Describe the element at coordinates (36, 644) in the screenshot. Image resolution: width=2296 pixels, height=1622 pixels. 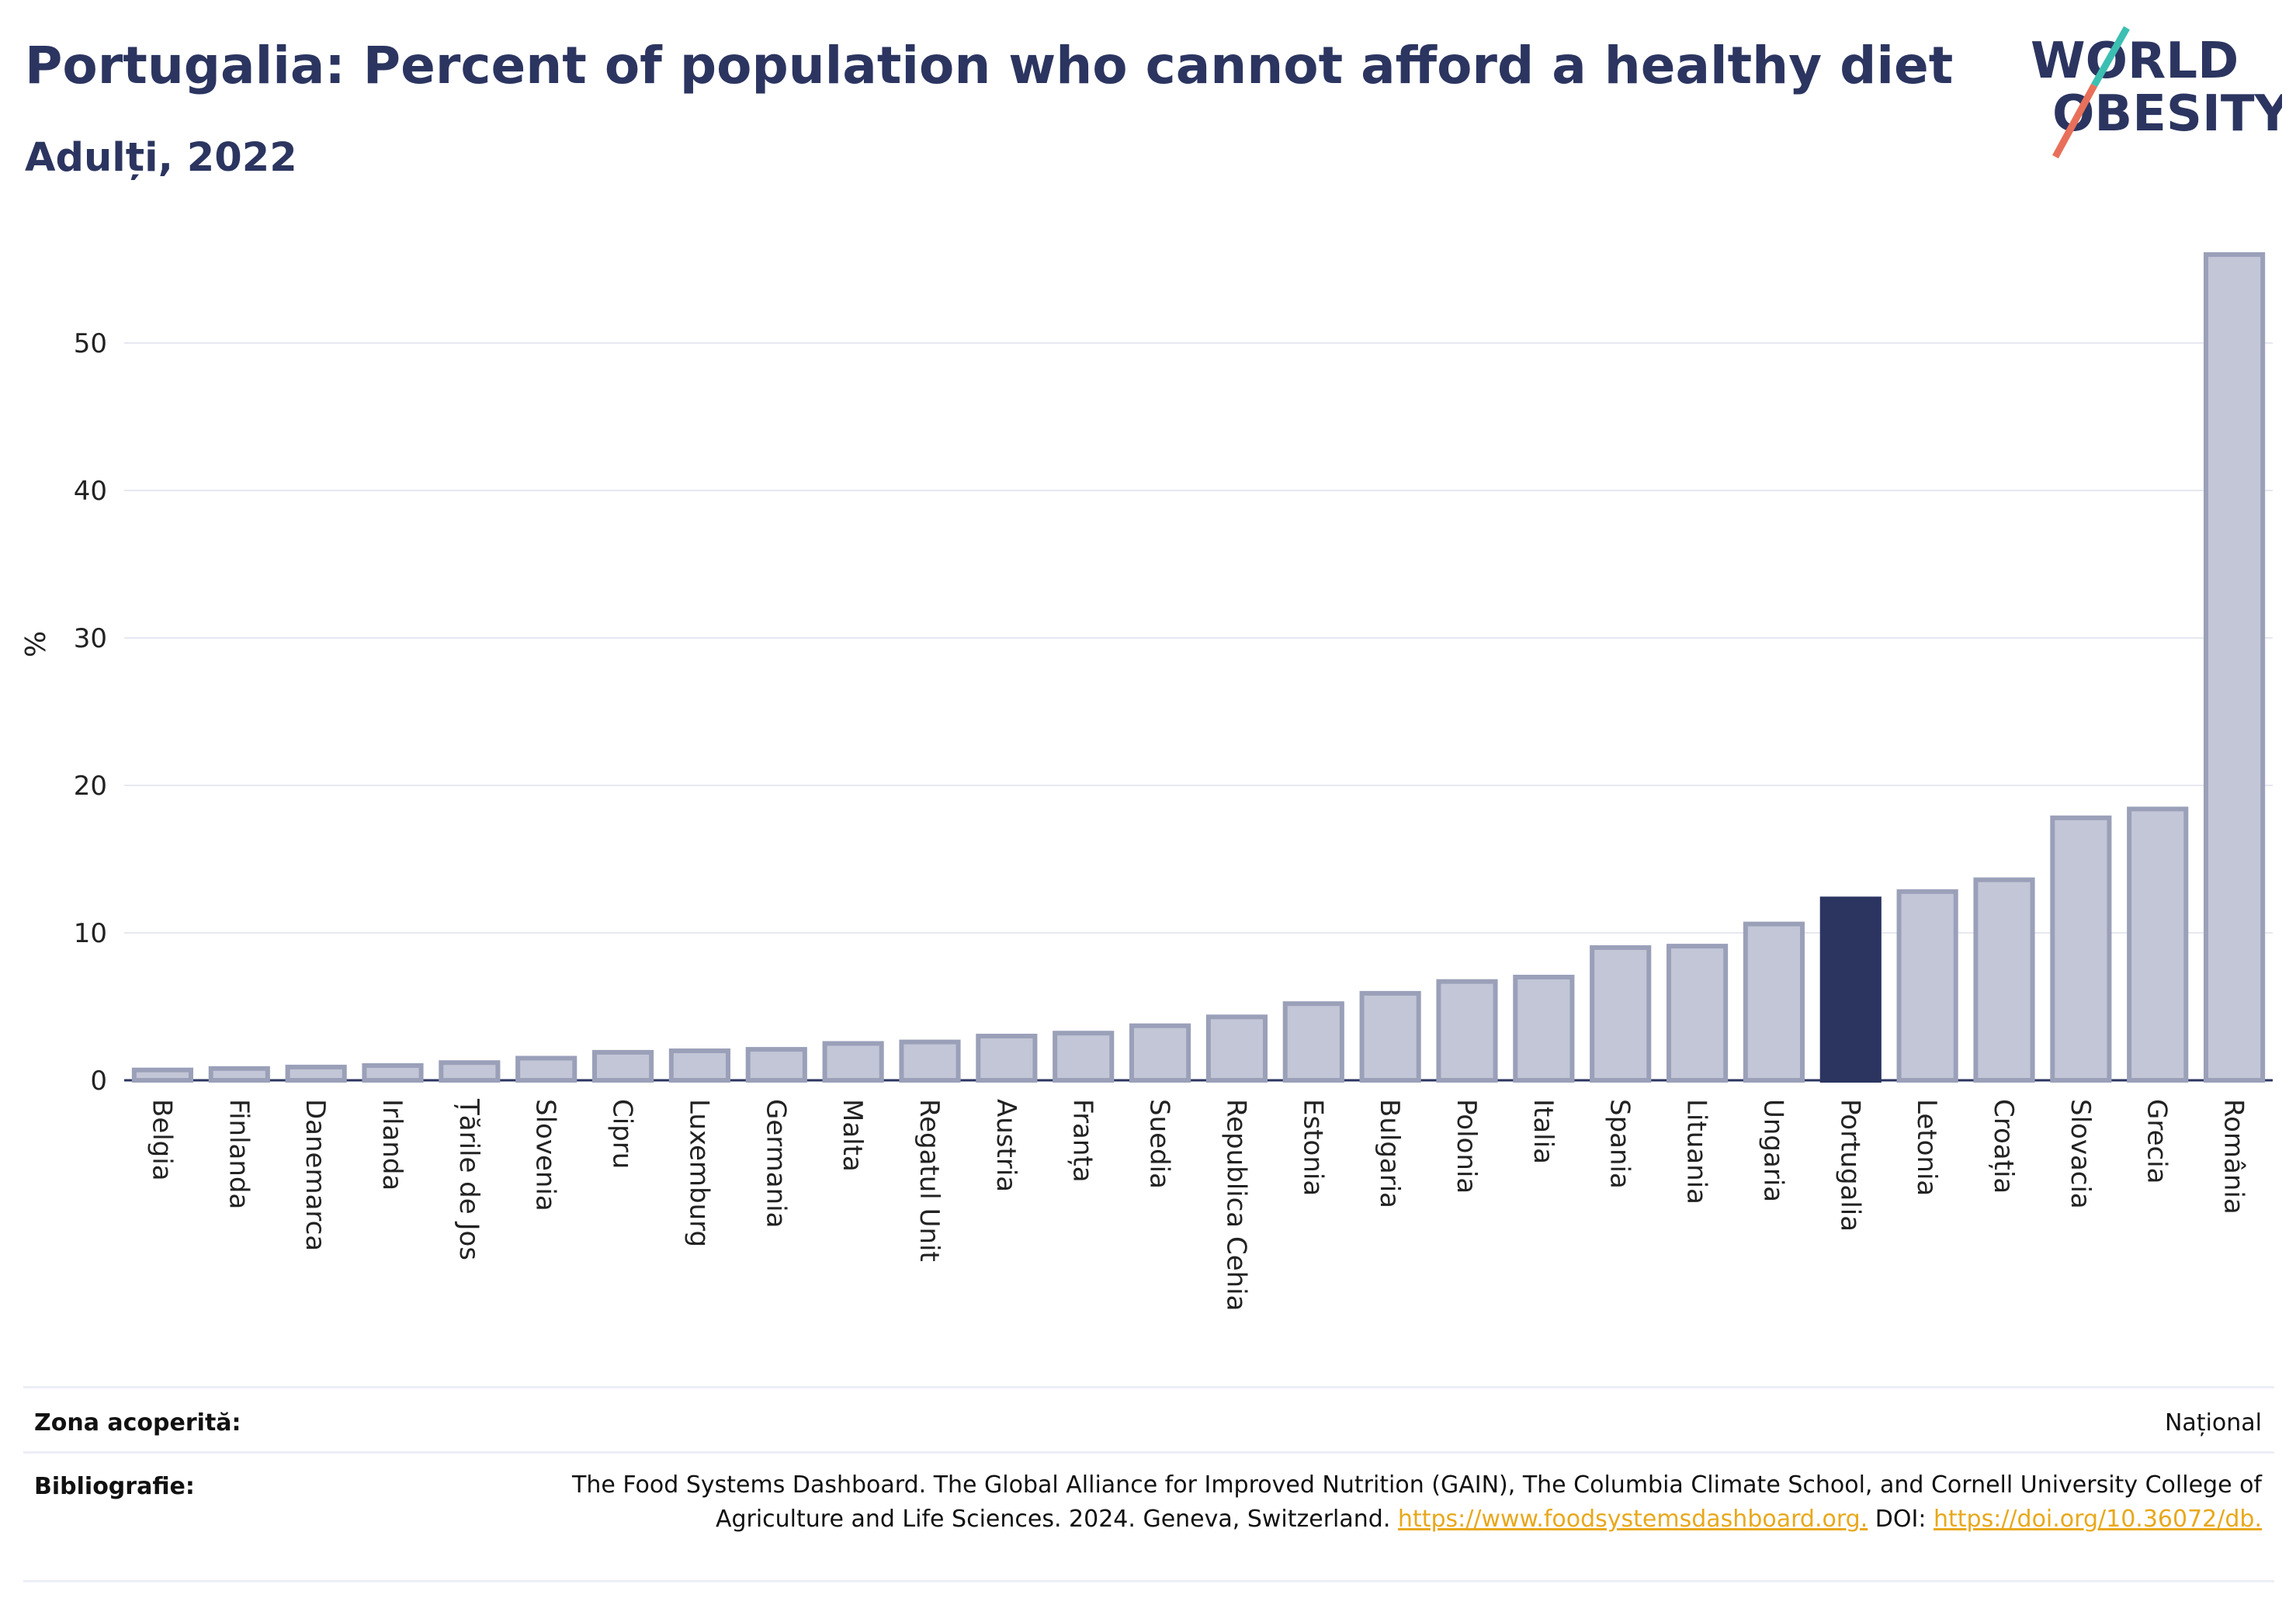
I see `y-axis-label: %` at that location.